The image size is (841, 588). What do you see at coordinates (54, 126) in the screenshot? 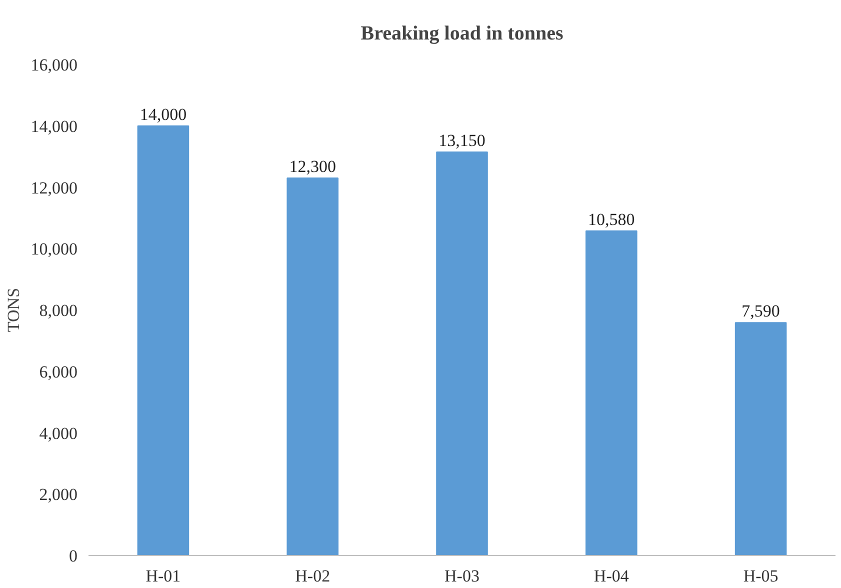
I see `y-tick-label: 14,000` at bounding box center [54, 126].